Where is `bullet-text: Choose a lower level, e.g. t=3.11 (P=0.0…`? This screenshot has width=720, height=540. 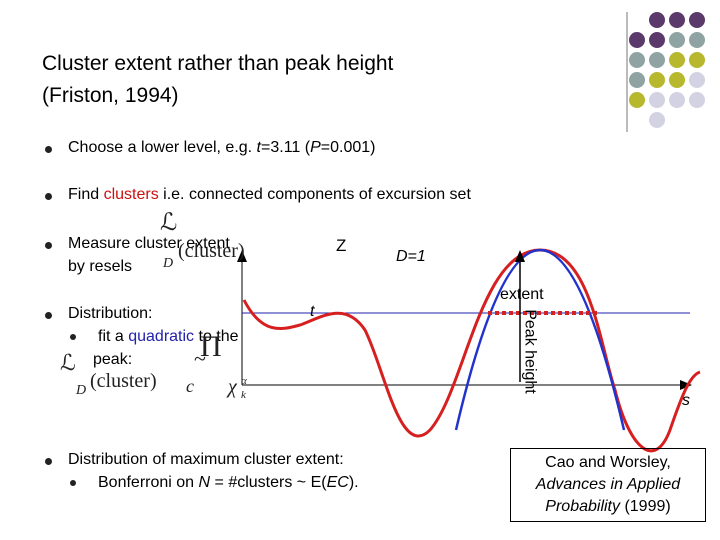
bullet-text: Choose a lower level, e.g. t=3.11 (P=0.0… is located at coordinates (221, 148).